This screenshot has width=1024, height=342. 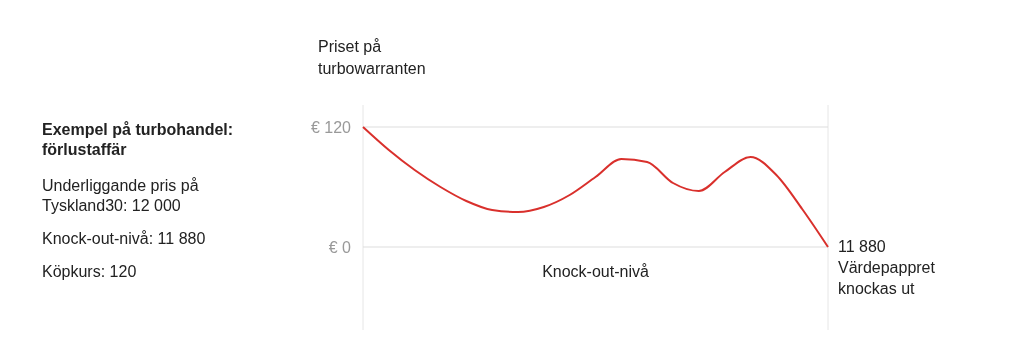 What do you see at coordinates (120, 195) in the screenshot?
I see `text: Underliggande pris på Tyskland30: 12 000` at bounding box center [120, 195].